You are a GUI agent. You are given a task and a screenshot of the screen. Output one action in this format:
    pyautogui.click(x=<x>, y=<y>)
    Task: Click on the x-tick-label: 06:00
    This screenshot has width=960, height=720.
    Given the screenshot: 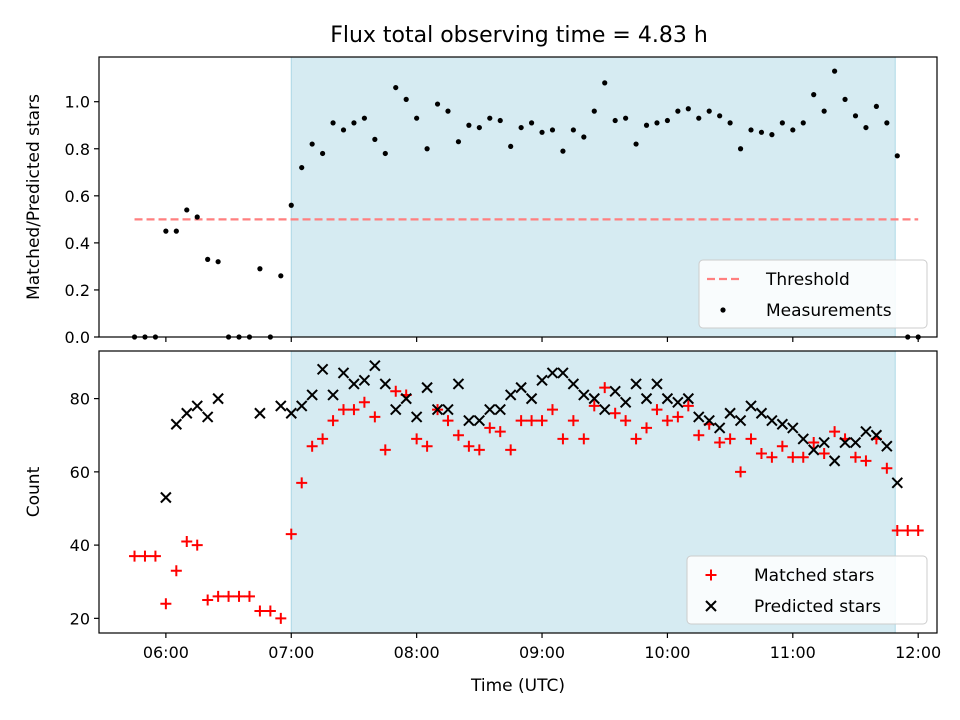 What is the action you would take?
    pyautogui.click(x=166, y=652)
    